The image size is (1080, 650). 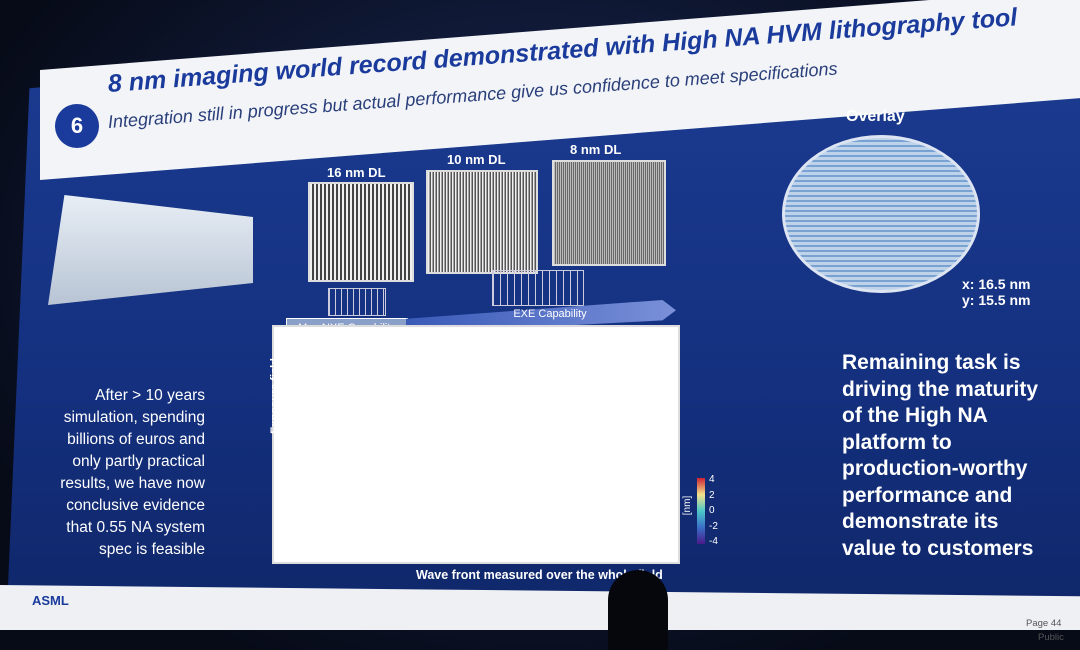 I want to click on wafer-map, so click(x=881, y=214).